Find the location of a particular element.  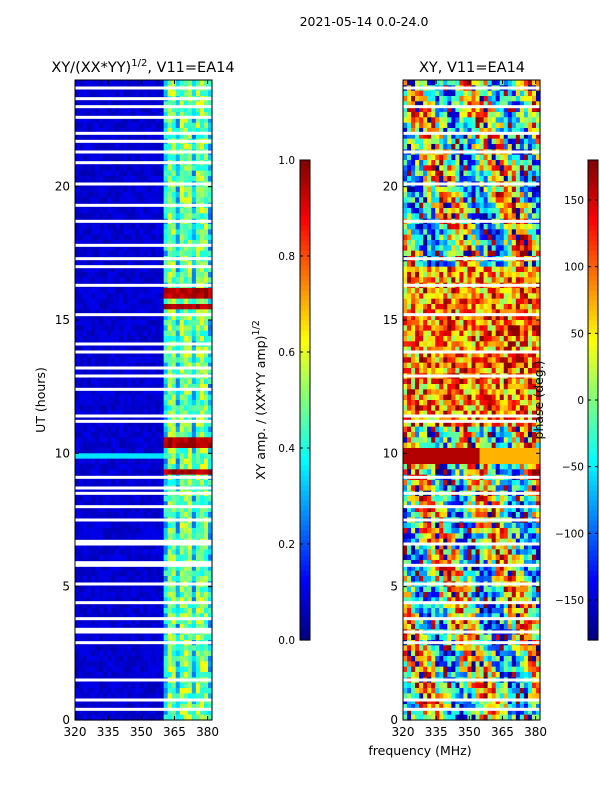

y-tick-label: 0 is located at coordinates (66, 720).